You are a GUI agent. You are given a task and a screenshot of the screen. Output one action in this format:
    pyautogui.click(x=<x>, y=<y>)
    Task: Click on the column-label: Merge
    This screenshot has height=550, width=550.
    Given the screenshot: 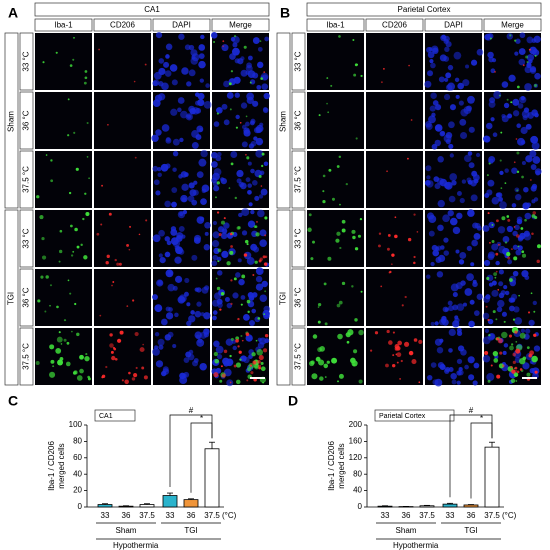 What is the action you would take?
    pyautogui.click(x=240, y=25)
    